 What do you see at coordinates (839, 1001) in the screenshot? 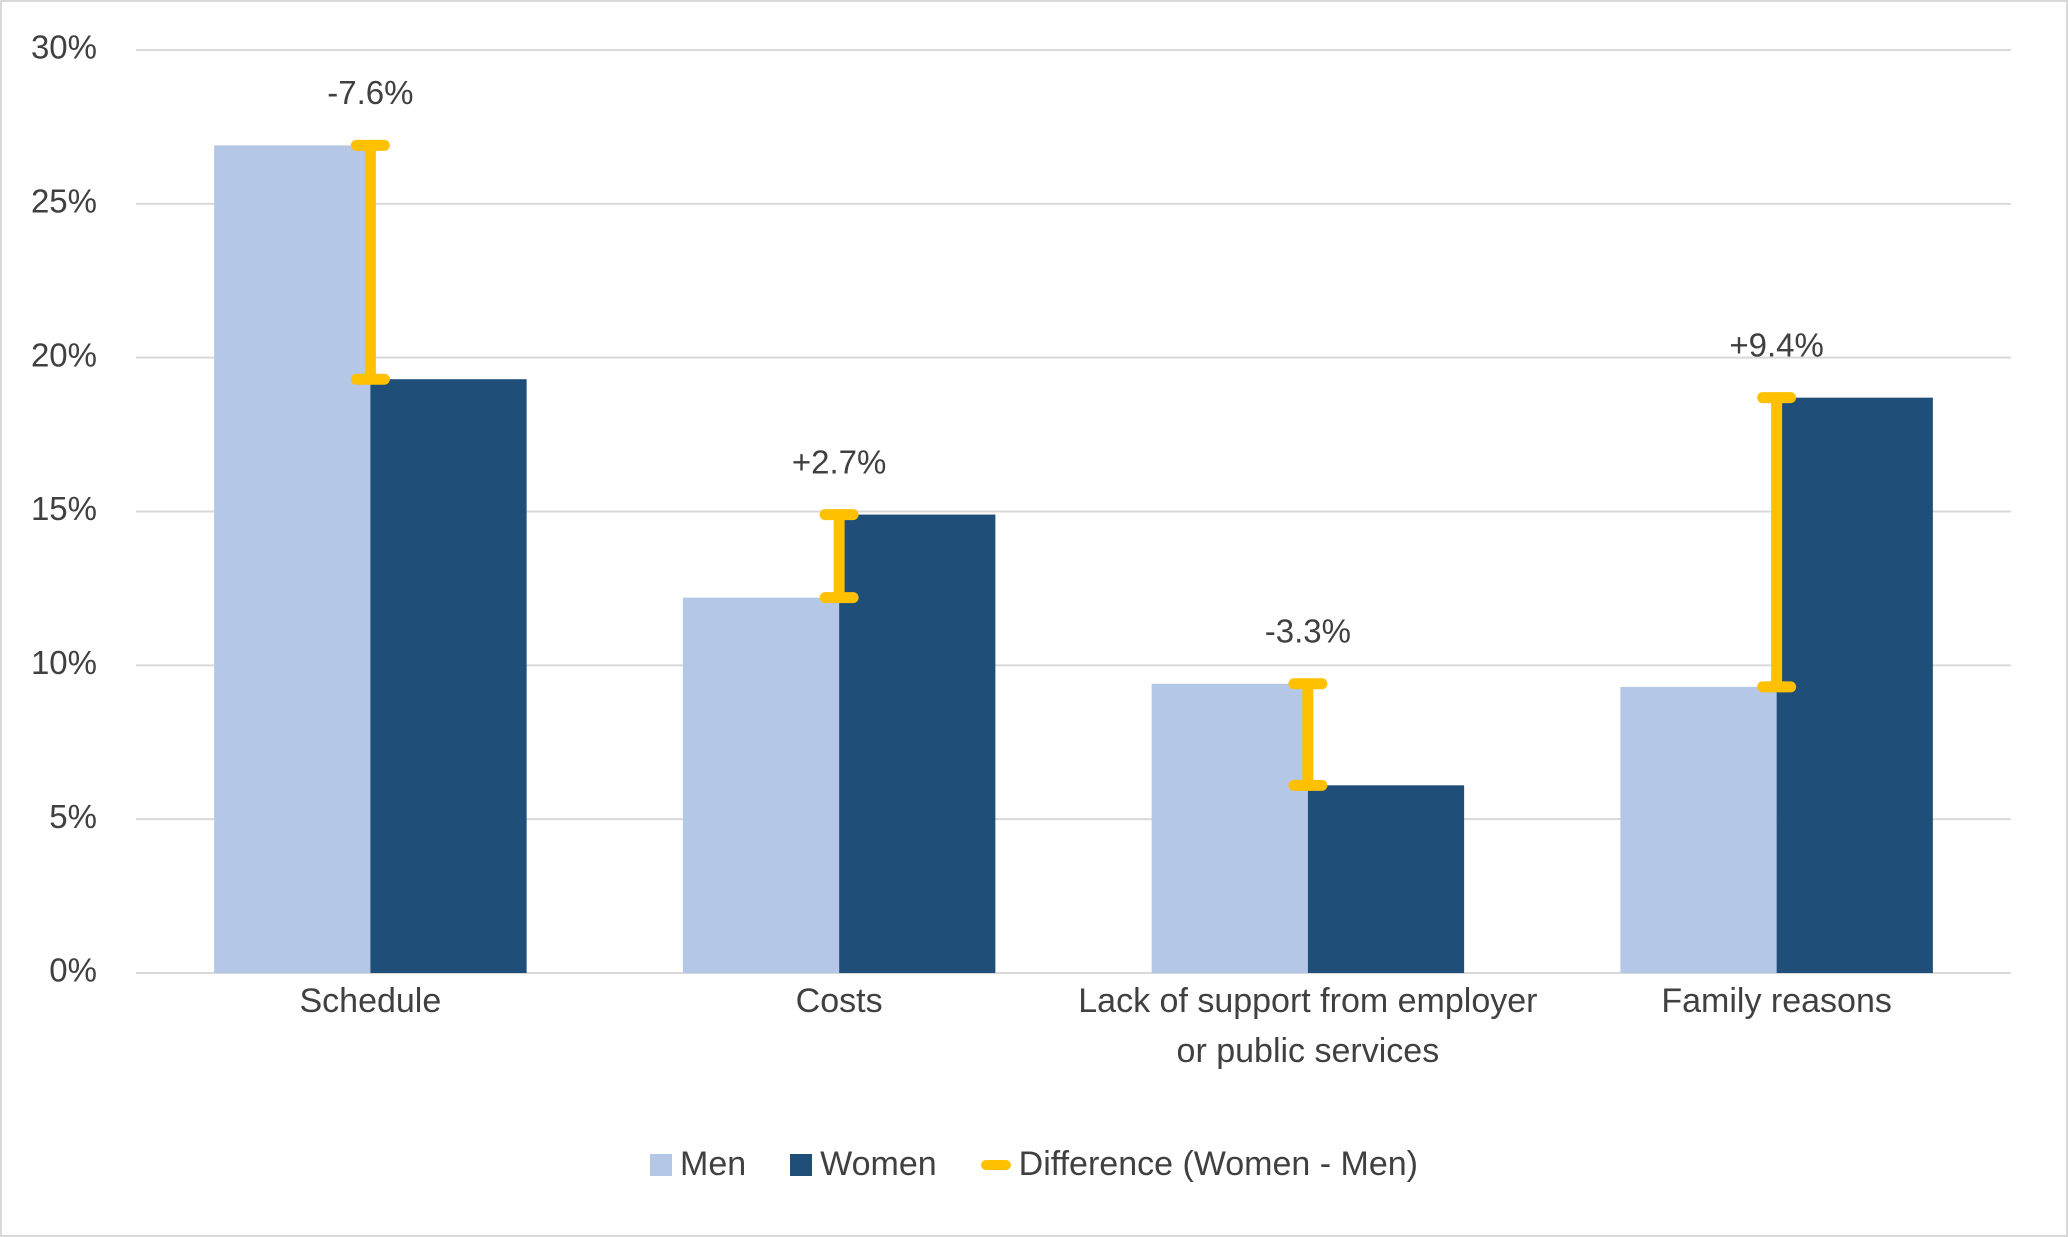
I see `x-tick-label: Costs` at bounding box center [839, 1001].